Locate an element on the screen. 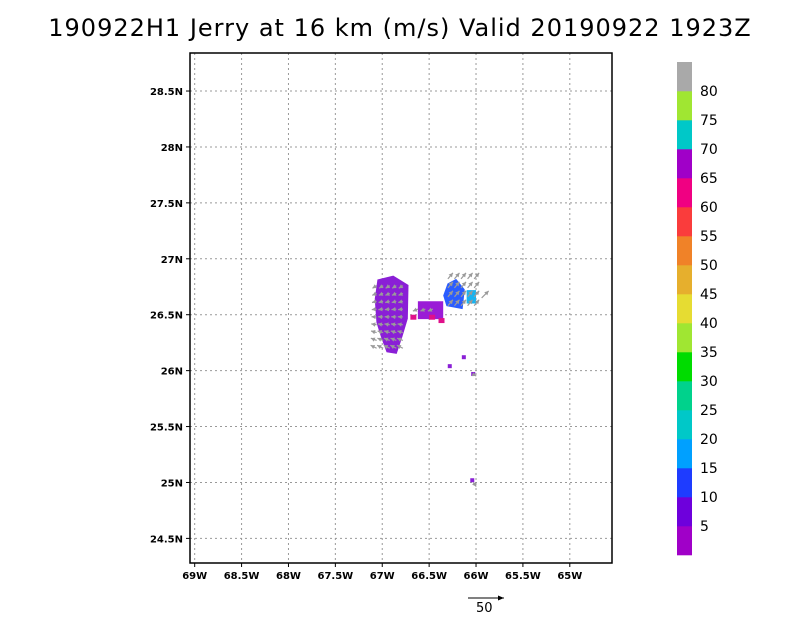 The image size is (800, 618). colorbar: 5 10 15 20 25 30 35 40 45 50 55 60 65 70 75 80 is located at coordinates (697, 309).